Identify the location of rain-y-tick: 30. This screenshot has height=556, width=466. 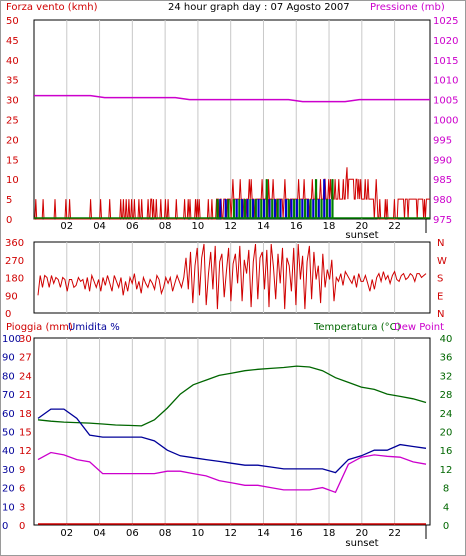
(25, 339).